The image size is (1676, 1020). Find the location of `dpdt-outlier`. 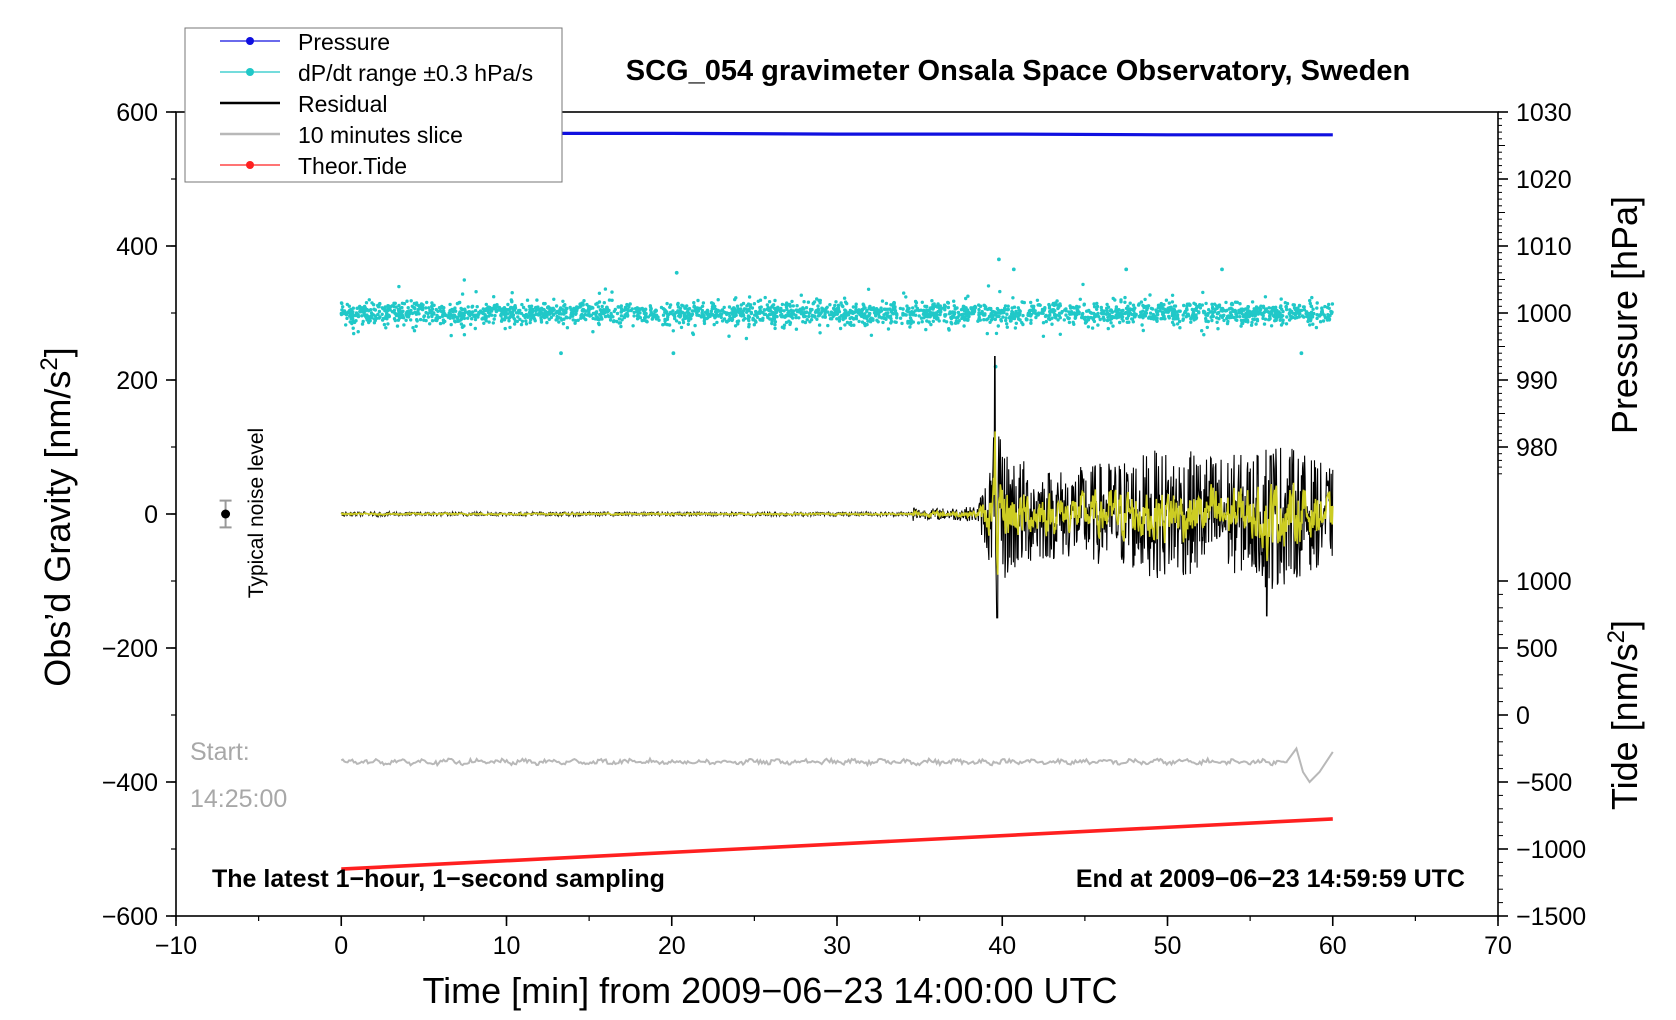

dpdt-outlier is located at coordinates (1013, 269).